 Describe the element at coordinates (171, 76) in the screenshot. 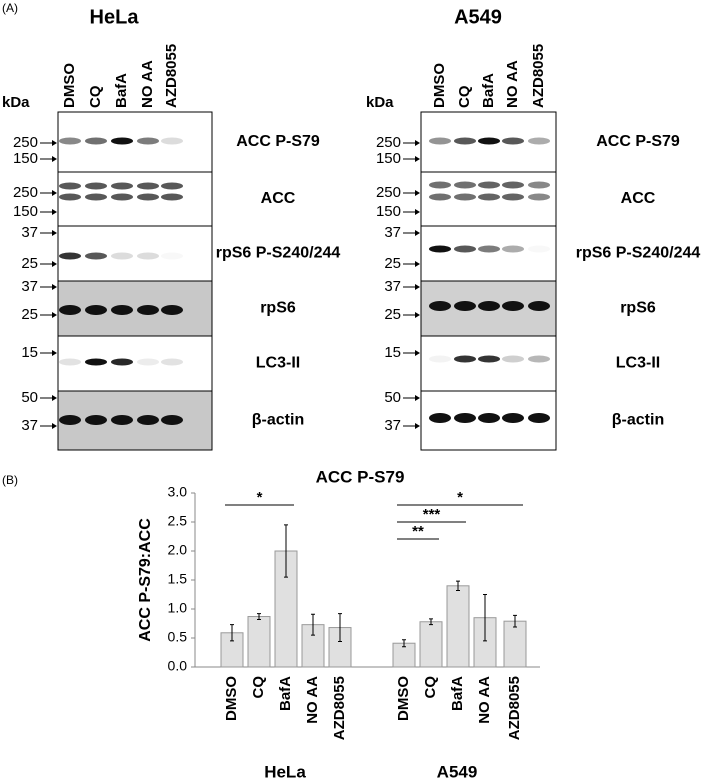

I see `lane-label: AZD8055` at that location.